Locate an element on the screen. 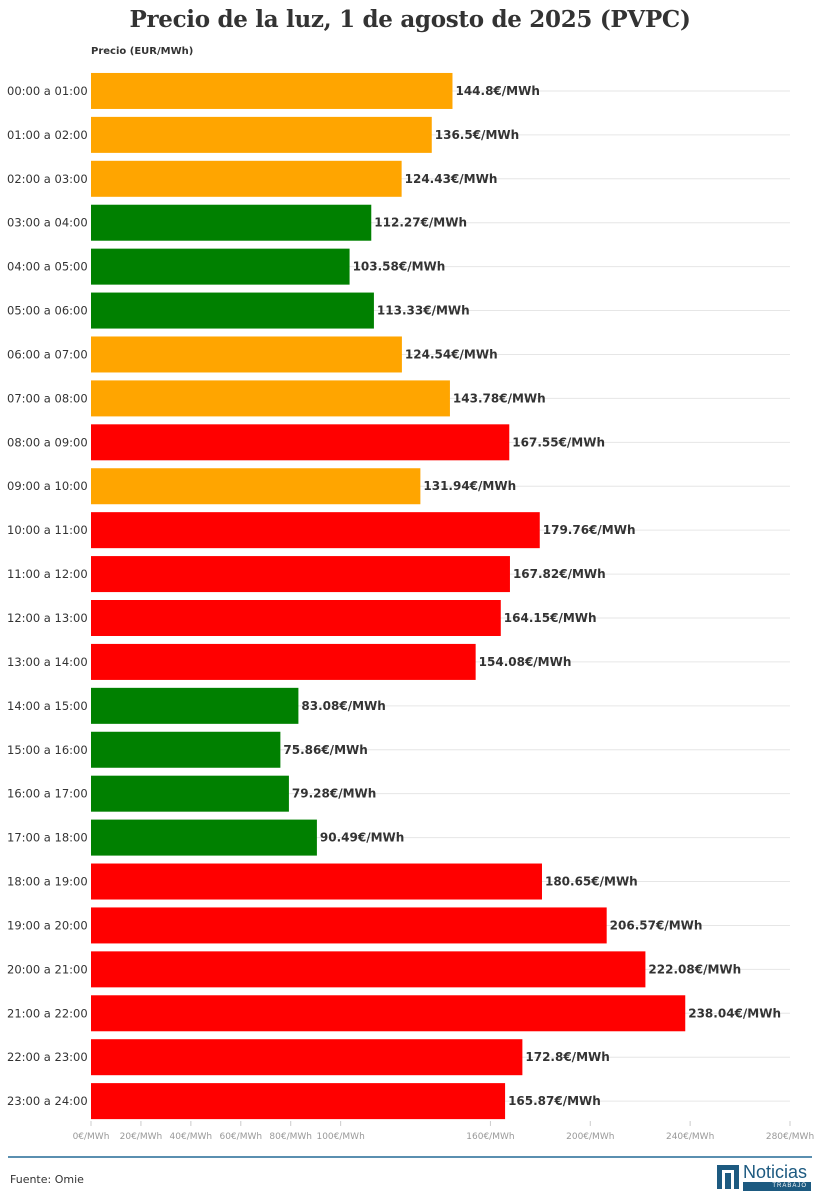 The image size is (820, 1202). data-label: 124.54€/MWh is located at coordinates (451, 354).